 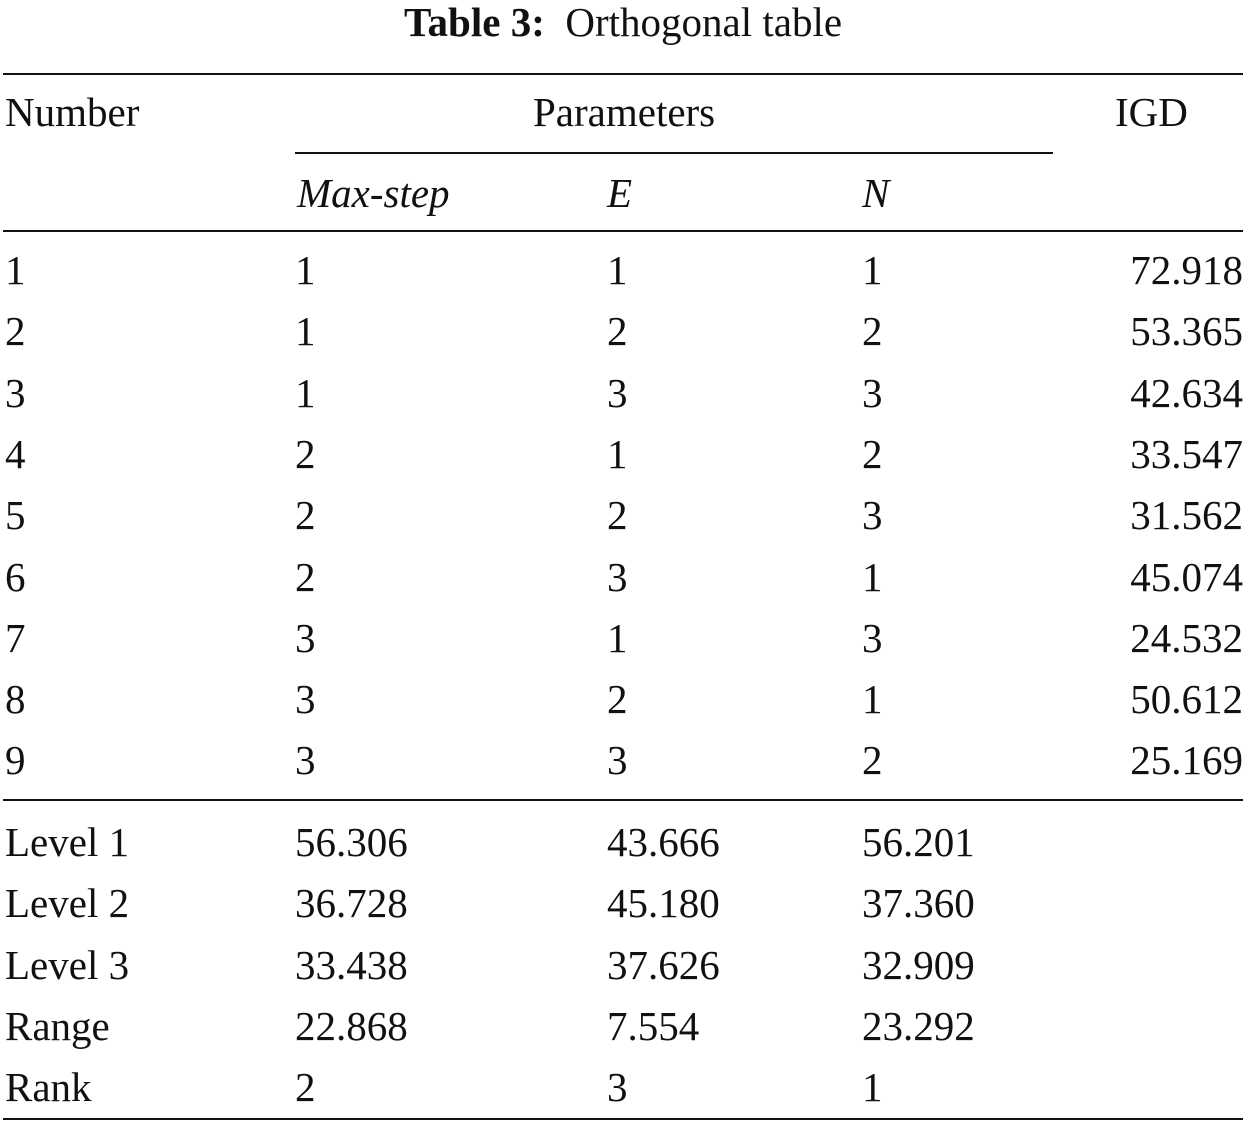 What do you see at coordinates (351, 842) in the screenshot?
I see `summary-cell: 56.306` at bounding box center [351, 842].